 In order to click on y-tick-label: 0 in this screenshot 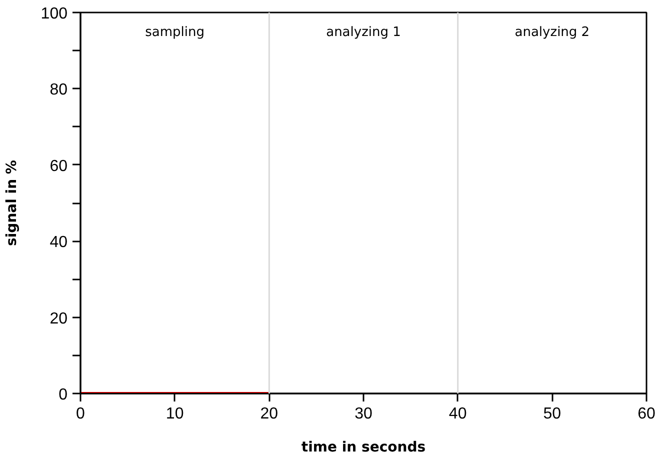, I will do `click(63, 395)`.